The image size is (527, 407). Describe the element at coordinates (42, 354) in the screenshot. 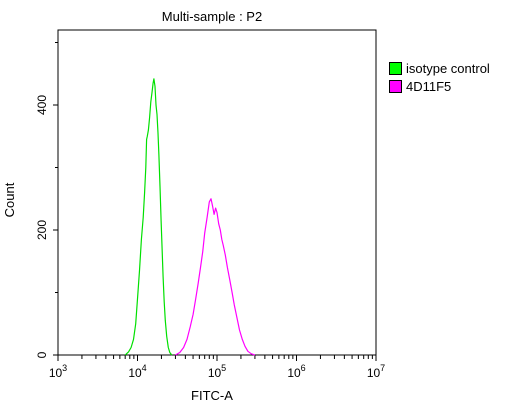

I see `y-tick-label: 0` at that location.